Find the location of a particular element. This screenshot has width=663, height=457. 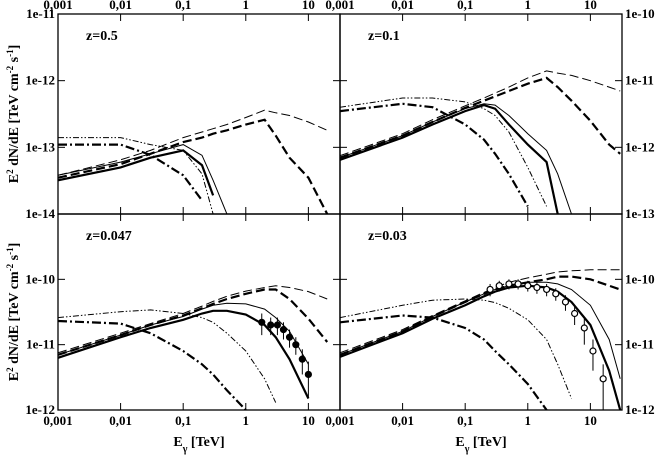

label-part: -1 is located at coordinates (10, 251).